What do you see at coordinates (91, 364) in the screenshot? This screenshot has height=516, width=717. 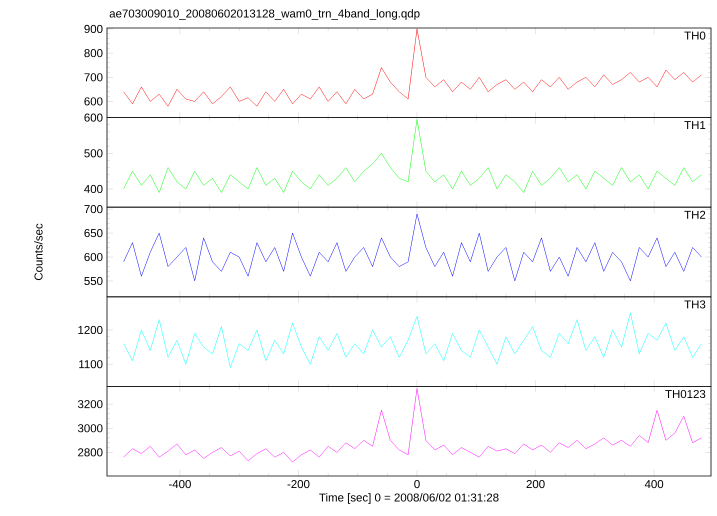 I see `y-tick-label: 1100` at bounding box center [91, 364].